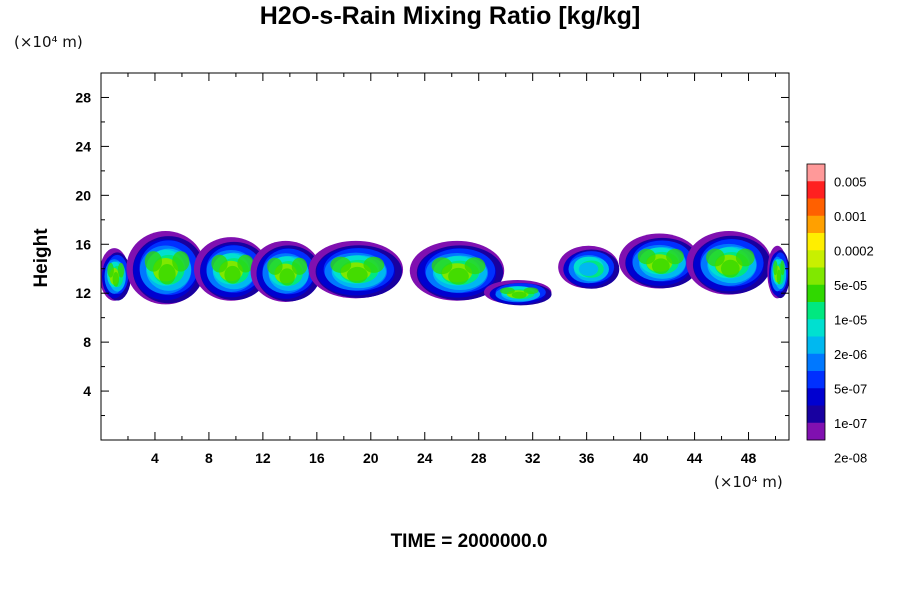 Image resolution: width=900 pixels, height=600 pixels. What do you see at coordinates (748, 482) in the screenshot?
I see `x-axis-units: (×10⁴ m)` at bounding box center [748, 482].